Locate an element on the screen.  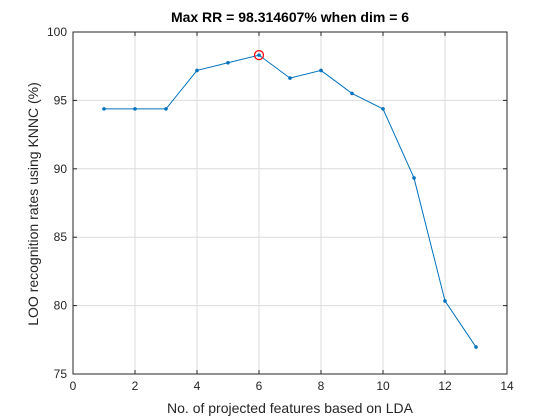
max-highlight-marker is located at coordinates (259, 55).